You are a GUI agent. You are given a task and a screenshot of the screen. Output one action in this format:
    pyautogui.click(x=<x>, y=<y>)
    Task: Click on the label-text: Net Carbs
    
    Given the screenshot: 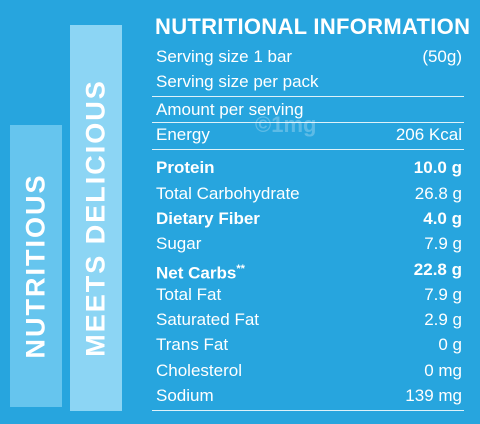 What is the action you would take?
    pyautogui.click(x=196, y=273)
    